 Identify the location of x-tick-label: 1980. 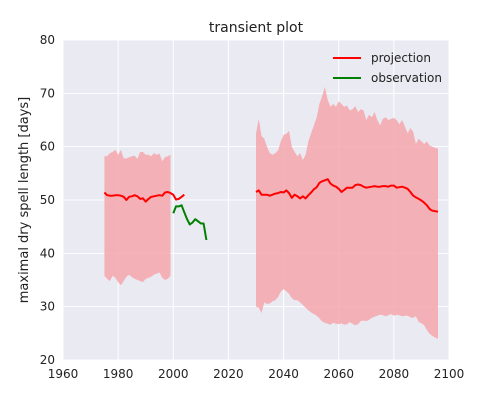
(118, 374).